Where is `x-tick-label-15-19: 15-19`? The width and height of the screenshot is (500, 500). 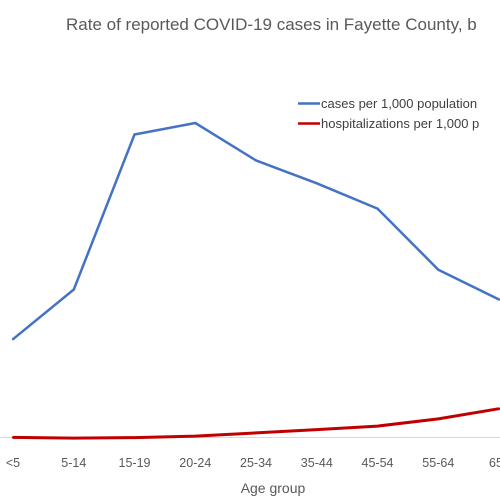
x-tick-label-15-19: 15-19 is located at coordinates (135, 463).